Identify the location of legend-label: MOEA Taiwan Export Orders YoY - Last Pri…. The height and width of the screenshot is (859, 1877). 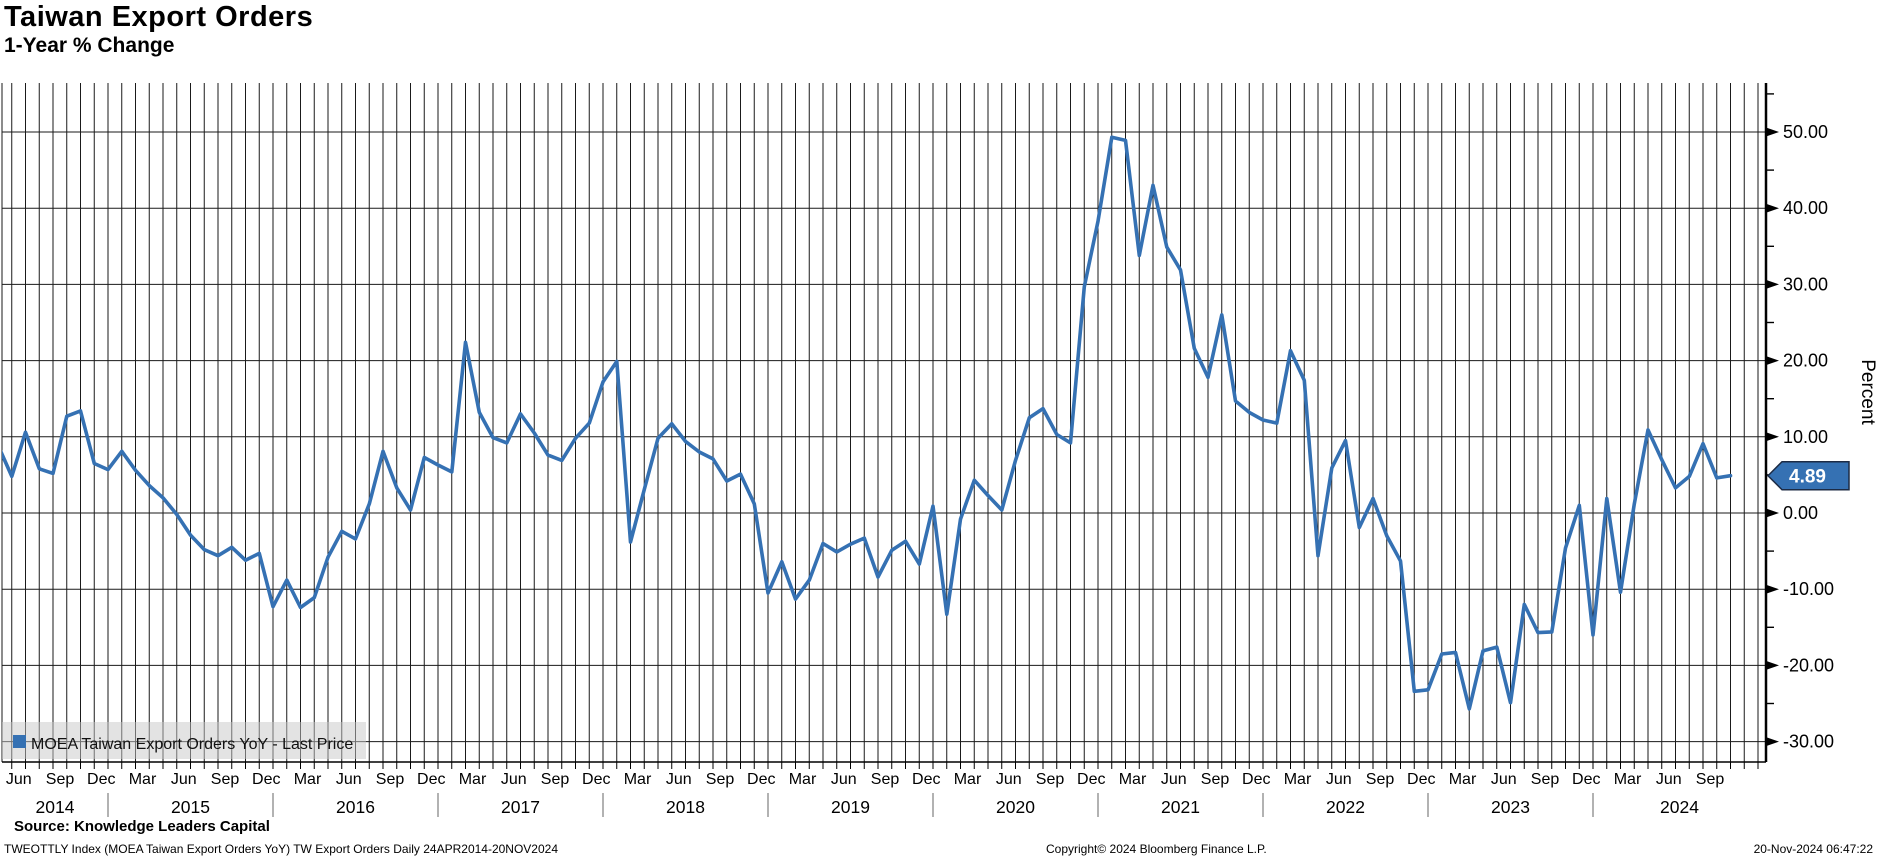
(192, 744).